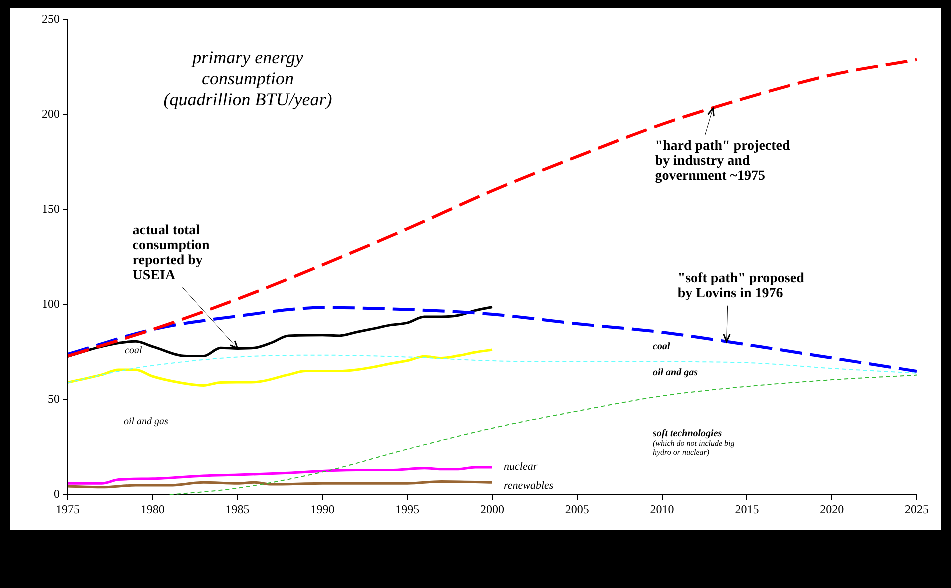  I want to click on x-tick-label: 1995, so click(408, 509).